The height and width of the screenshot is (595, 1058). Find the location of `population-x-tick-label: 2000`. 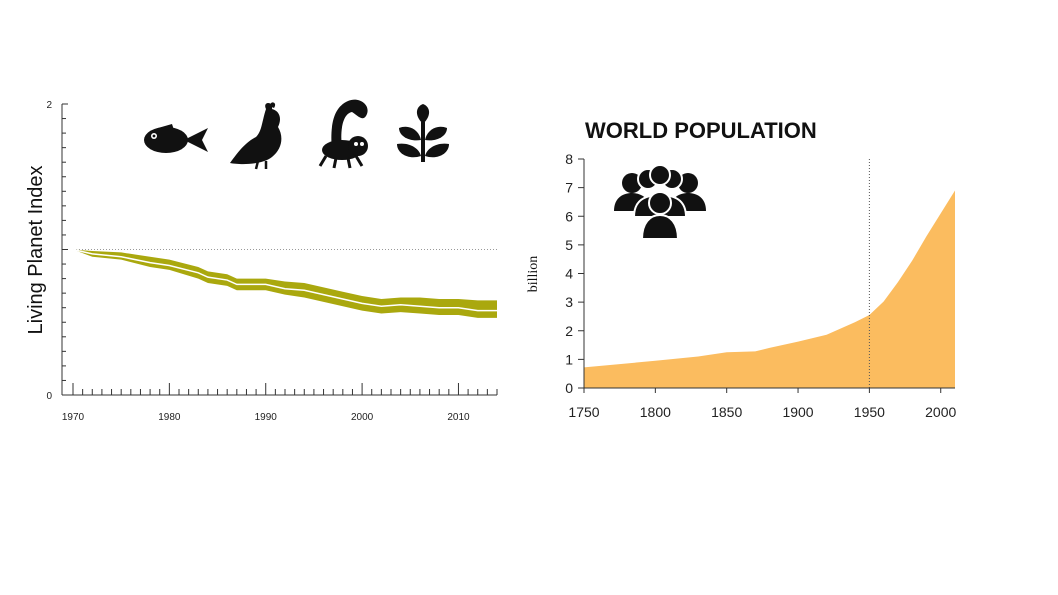

population-x-tick-label: 2000 is located at coordinates (940, 412).